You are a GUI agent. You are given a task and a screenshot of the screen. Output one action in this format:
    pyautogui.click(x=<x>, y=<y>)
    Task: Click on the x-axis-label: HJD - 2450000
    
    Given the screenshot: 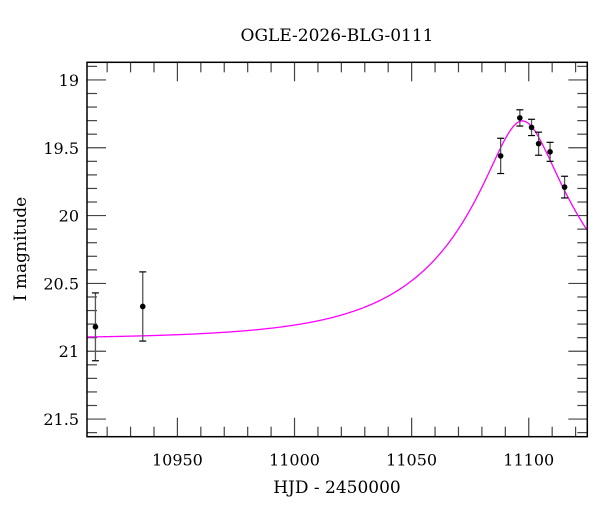 What is the action you would take?
    pyautogui.click(x=337, y=488)
    